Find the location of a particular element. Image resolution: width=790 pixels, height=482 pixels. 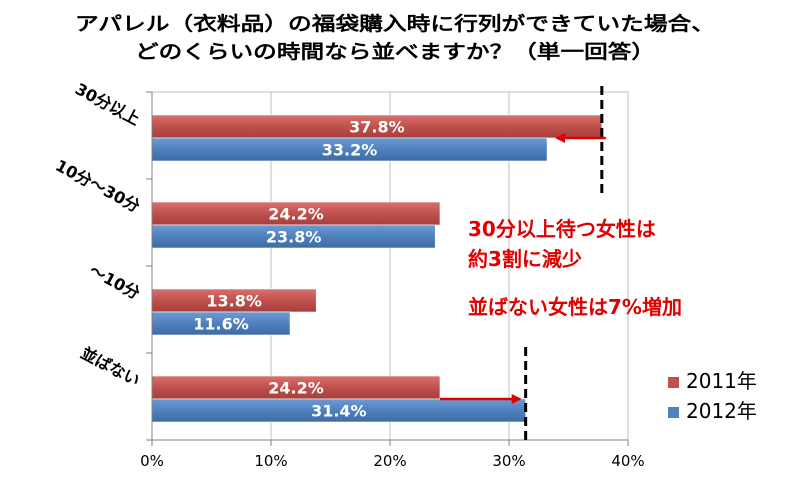

chart-title-line-1: どのくらいの時間なら並べますか？（単一回答） is located at coordinates (395, 51).